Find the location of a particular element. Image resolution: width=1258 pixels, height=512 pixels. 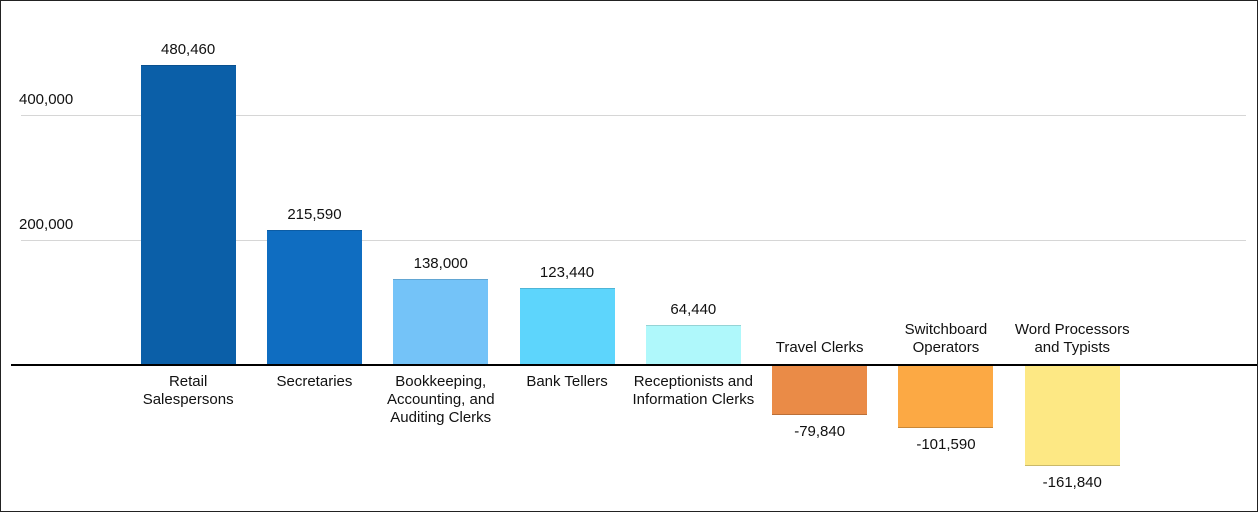

x-tick-label: Bank Tellers is located at coordinates (567, 381).